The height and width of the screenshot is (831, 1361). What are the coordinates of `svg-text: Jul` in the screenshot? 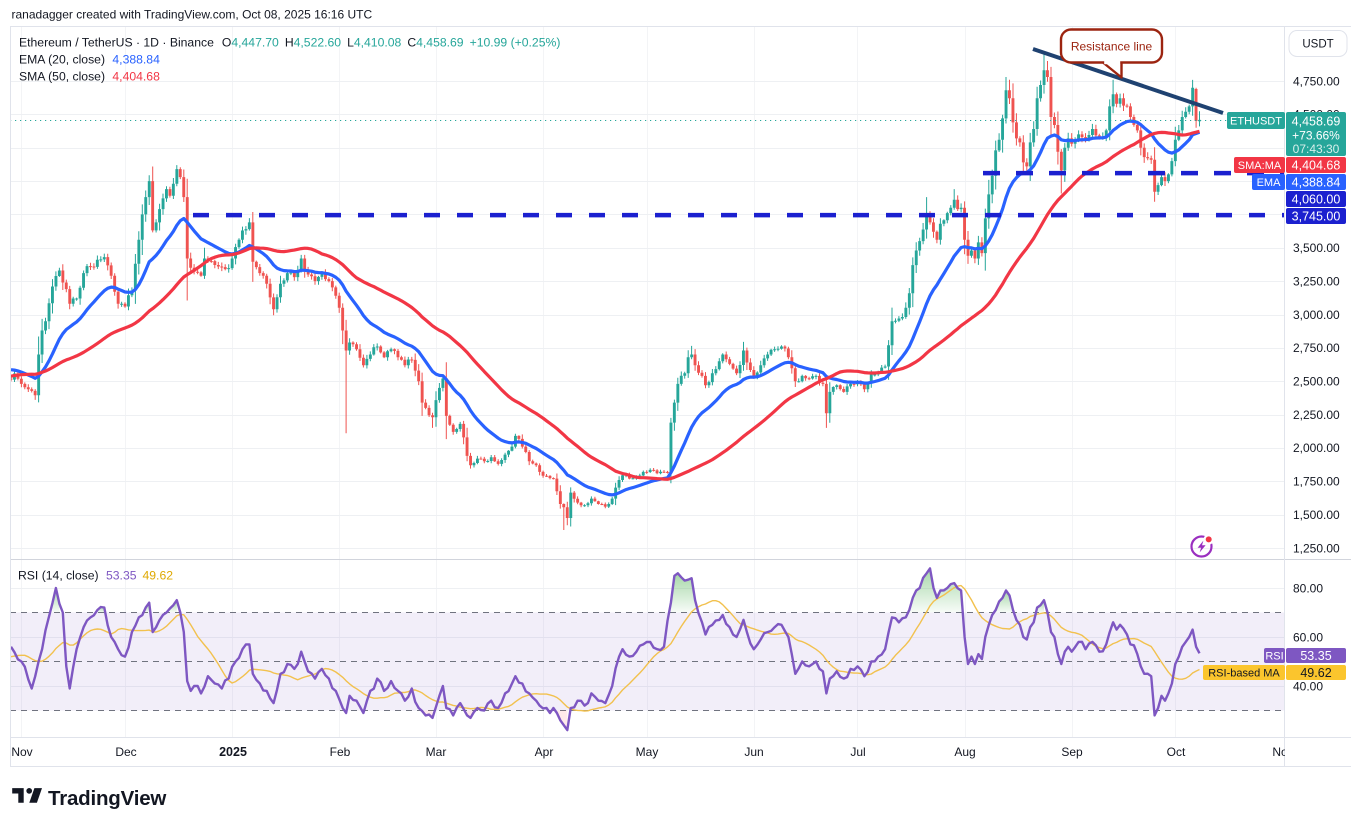 It's located at (857, 752).